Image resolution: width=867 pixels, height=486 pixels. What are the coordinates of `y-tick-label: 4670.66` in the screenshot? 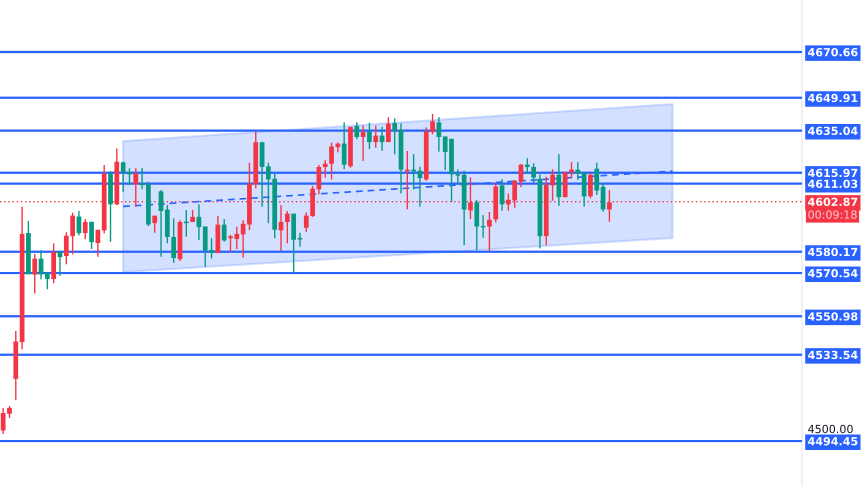 It's located at (833, 52).